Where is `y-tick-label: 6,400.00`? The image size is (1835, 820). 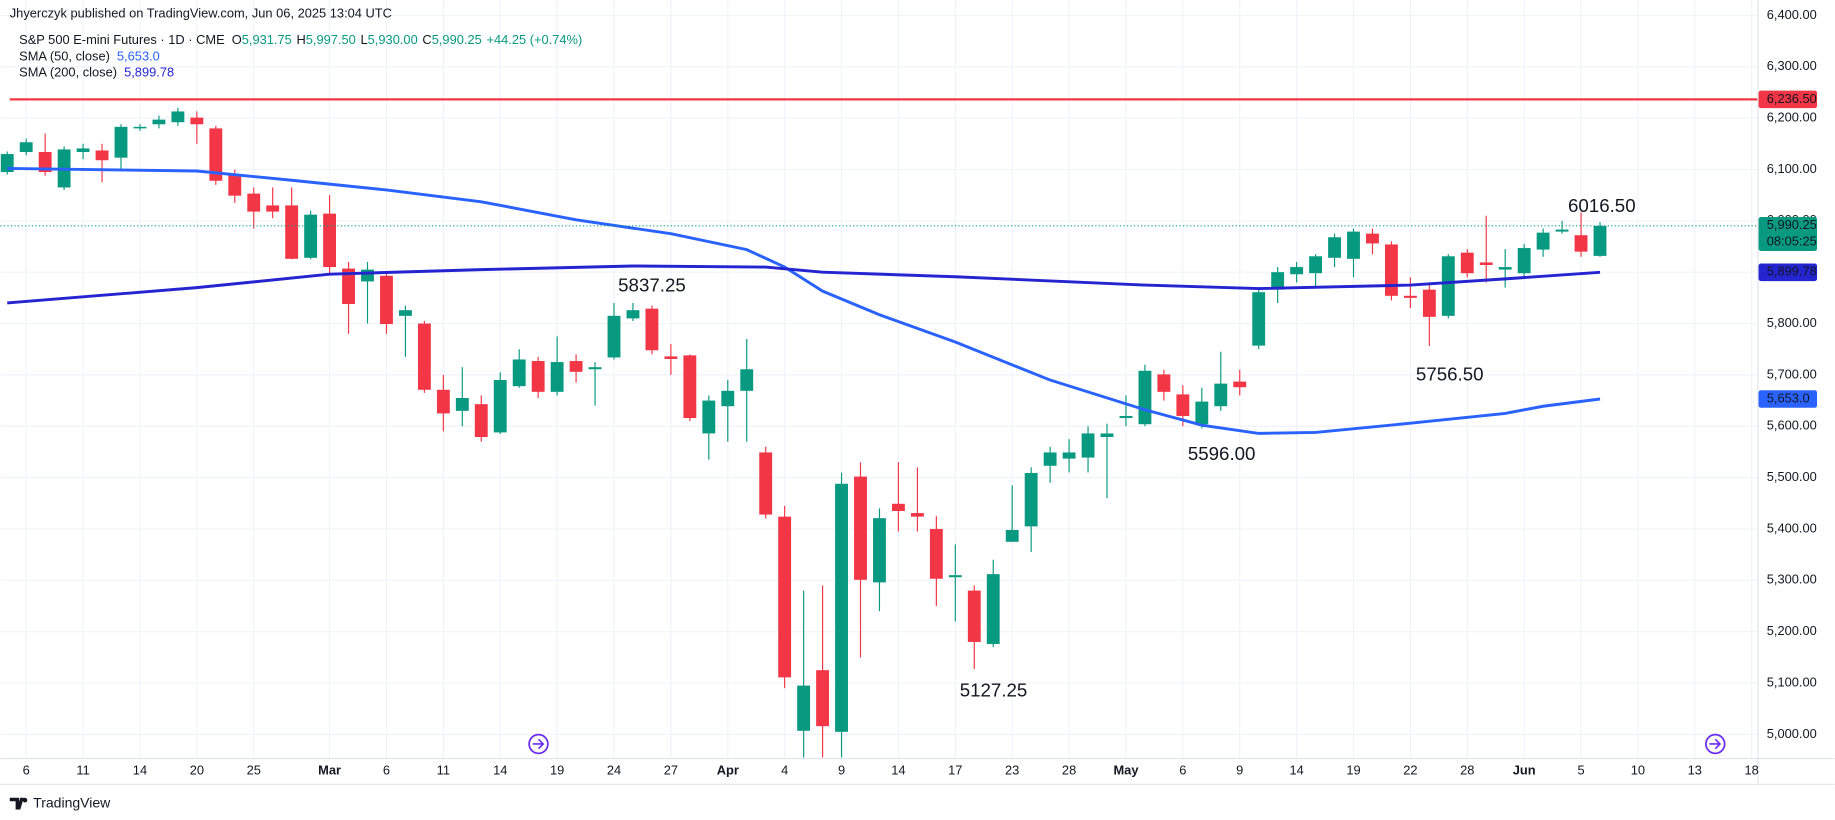
y-tick-label: 6,400.00 is located at coordinates (1792, 14).